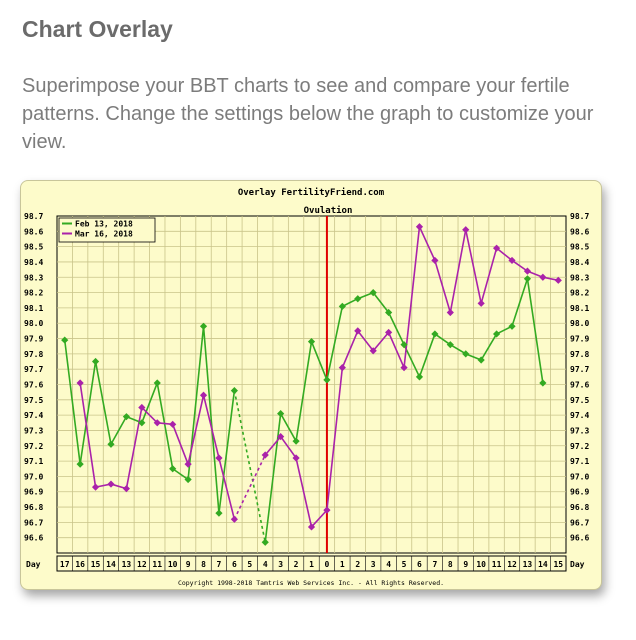 The width and height of the screenshot is (636, 640). What do you see at coordinates (33, 400) in the screenshot?
I see `y-tick-label-left: 97.5` at bounding box center [33, 400].